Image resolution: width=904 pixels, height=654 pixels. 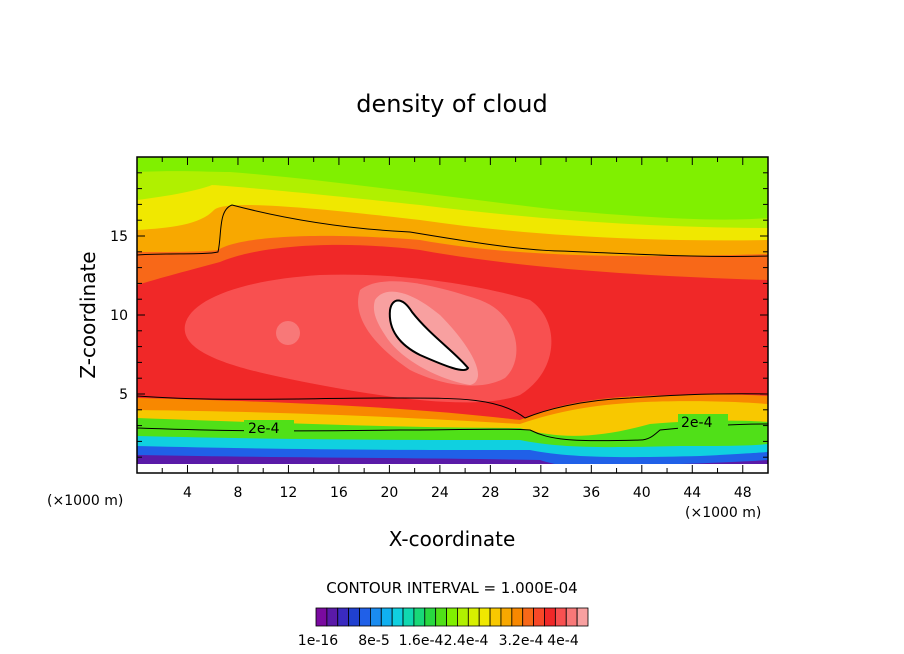 What do you see at coordinates (123, 395) in the screenshot?
I see `y-tick-label: 5` at bounding box center [123, 395].